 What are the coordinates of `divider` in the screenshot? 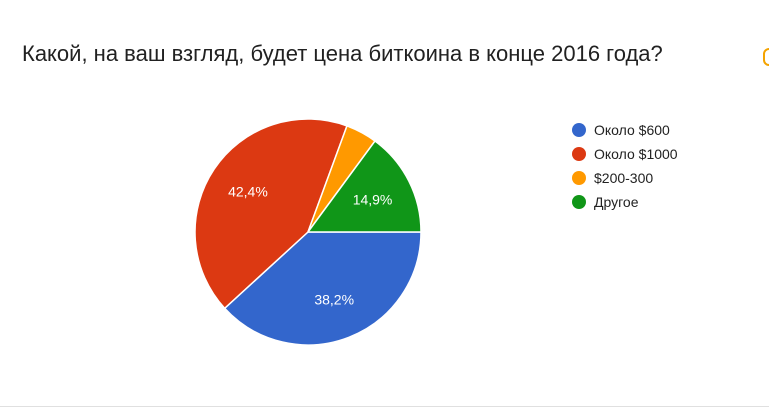 It's located at (384, 406).